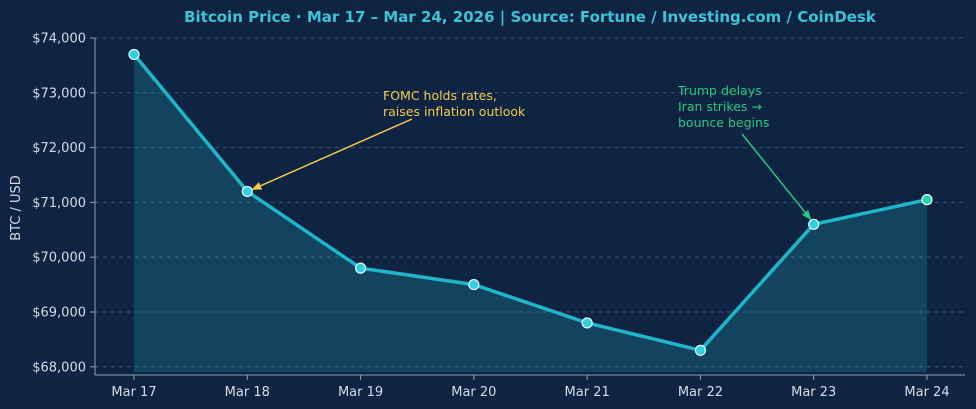 The image size is (976, 409). Describe the element at coordinates (719, 90) in the screenshot. I see `annotation-line: Trump delays` at that location.